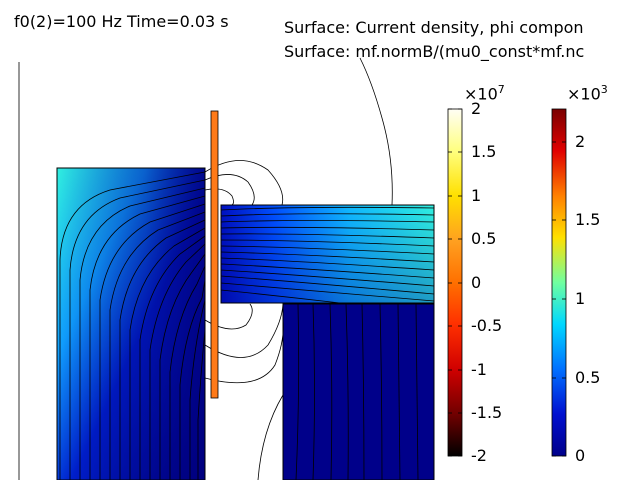  What do you see at coordinates (580, 455) in the screenshot?
I see `colorbar-field-tick: 0` at bounding box center [580, 455].